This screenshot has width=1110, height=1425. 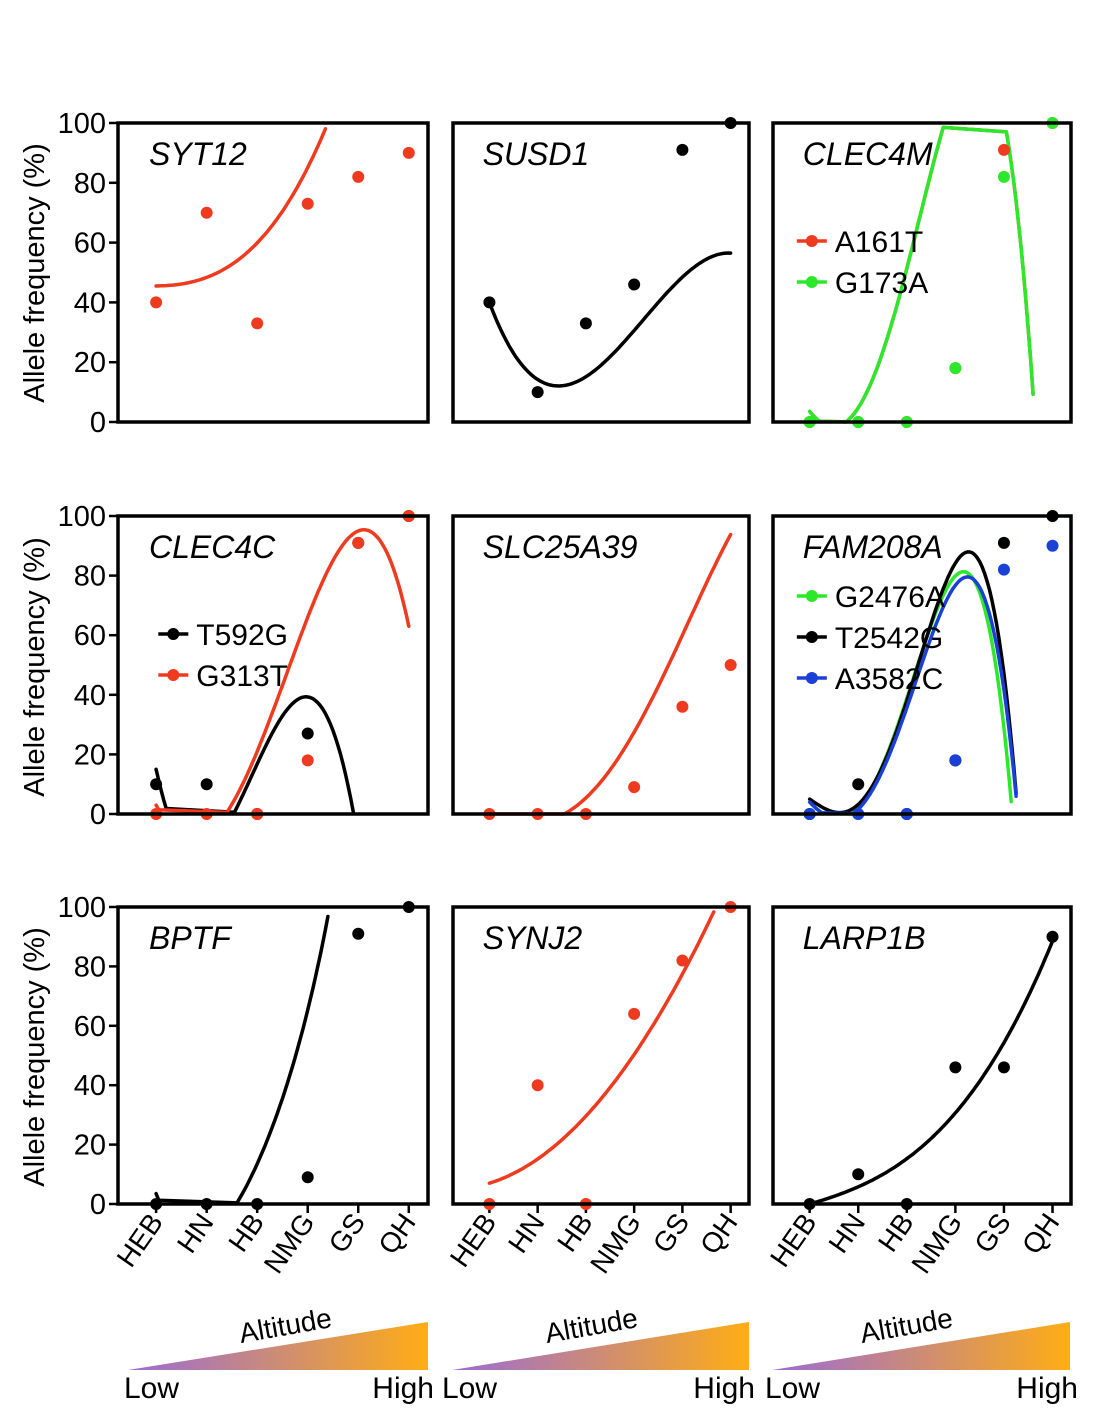 I want to click on fit-curve-g173a, so click(x=921, y=274).